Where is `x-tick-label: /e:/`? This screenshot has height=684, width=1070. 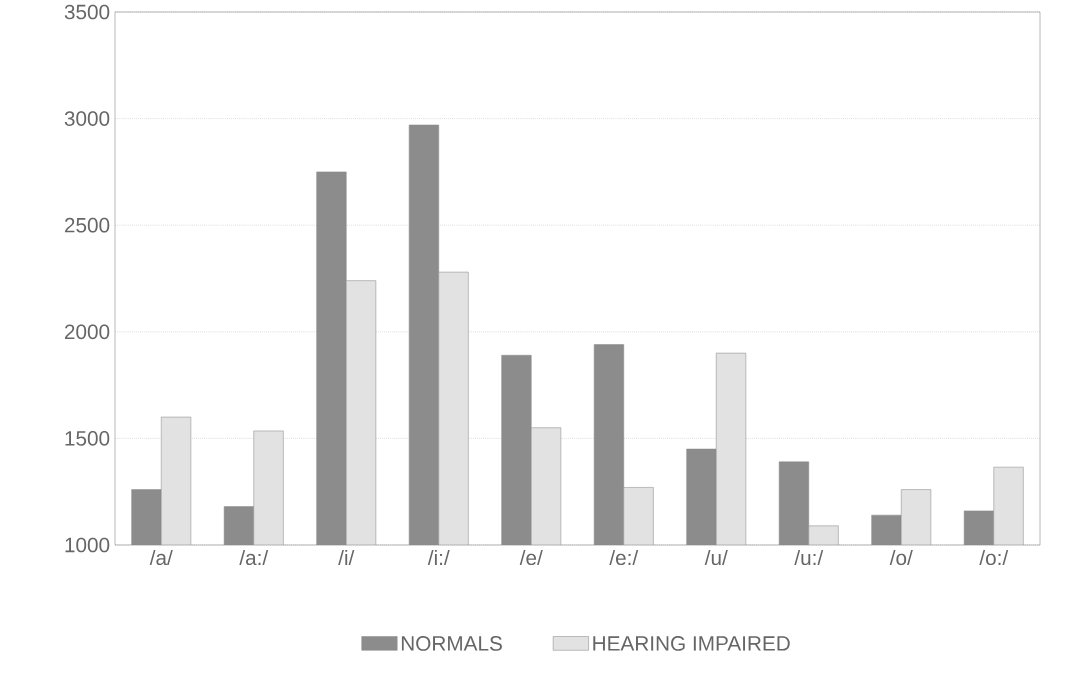
x-tick-label: /e:/ is located at coordinates (624, 557).